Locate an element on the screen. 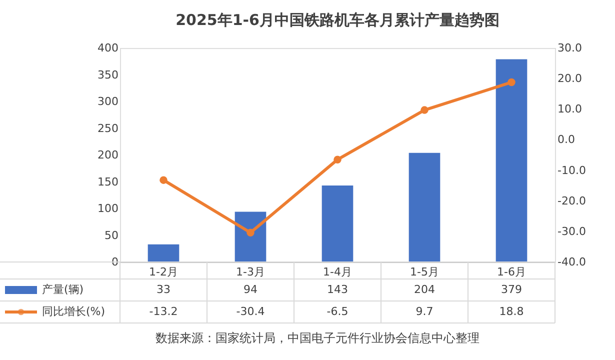 This screenshot has width=615, height=360. y-tick-label: 400 is located at coordinates (108, 48).